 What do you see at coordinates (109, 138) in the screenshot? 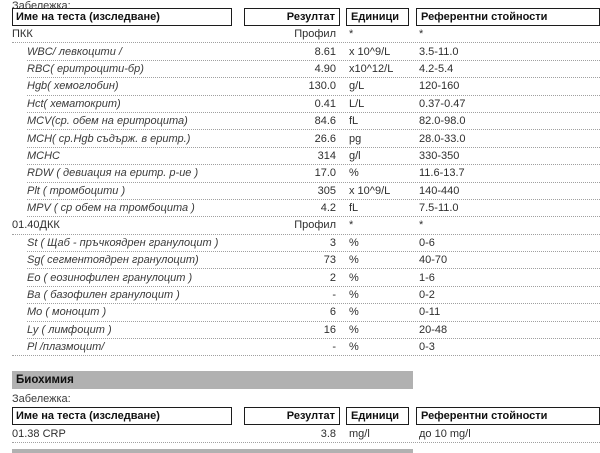
I see `test-name-cell: MCH( ср.Hgb съдърж. в еритр.)` at bounding box center [109, 138].